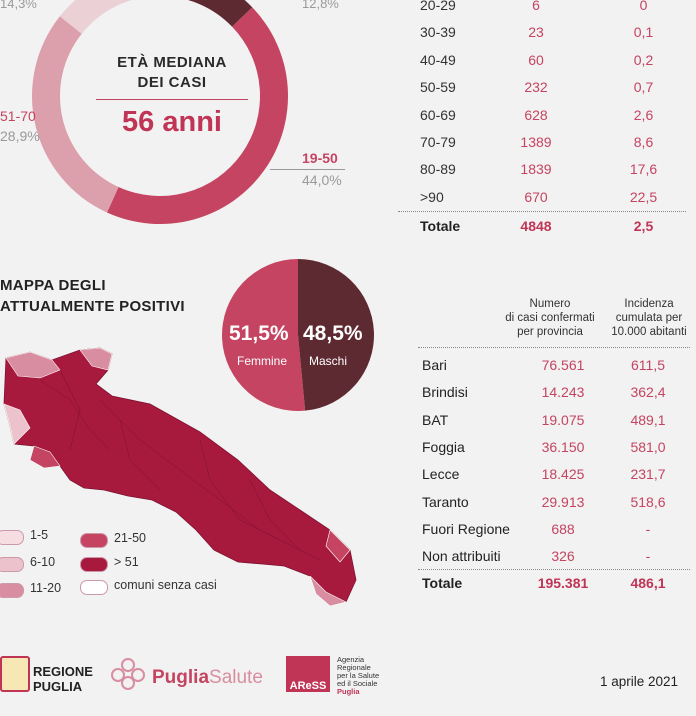 The width and height of the screenshot is (696, 716). Describe the element at coordinates (461, 556) in the screenshot. I see `province-name: Non attribuiti` at that location.